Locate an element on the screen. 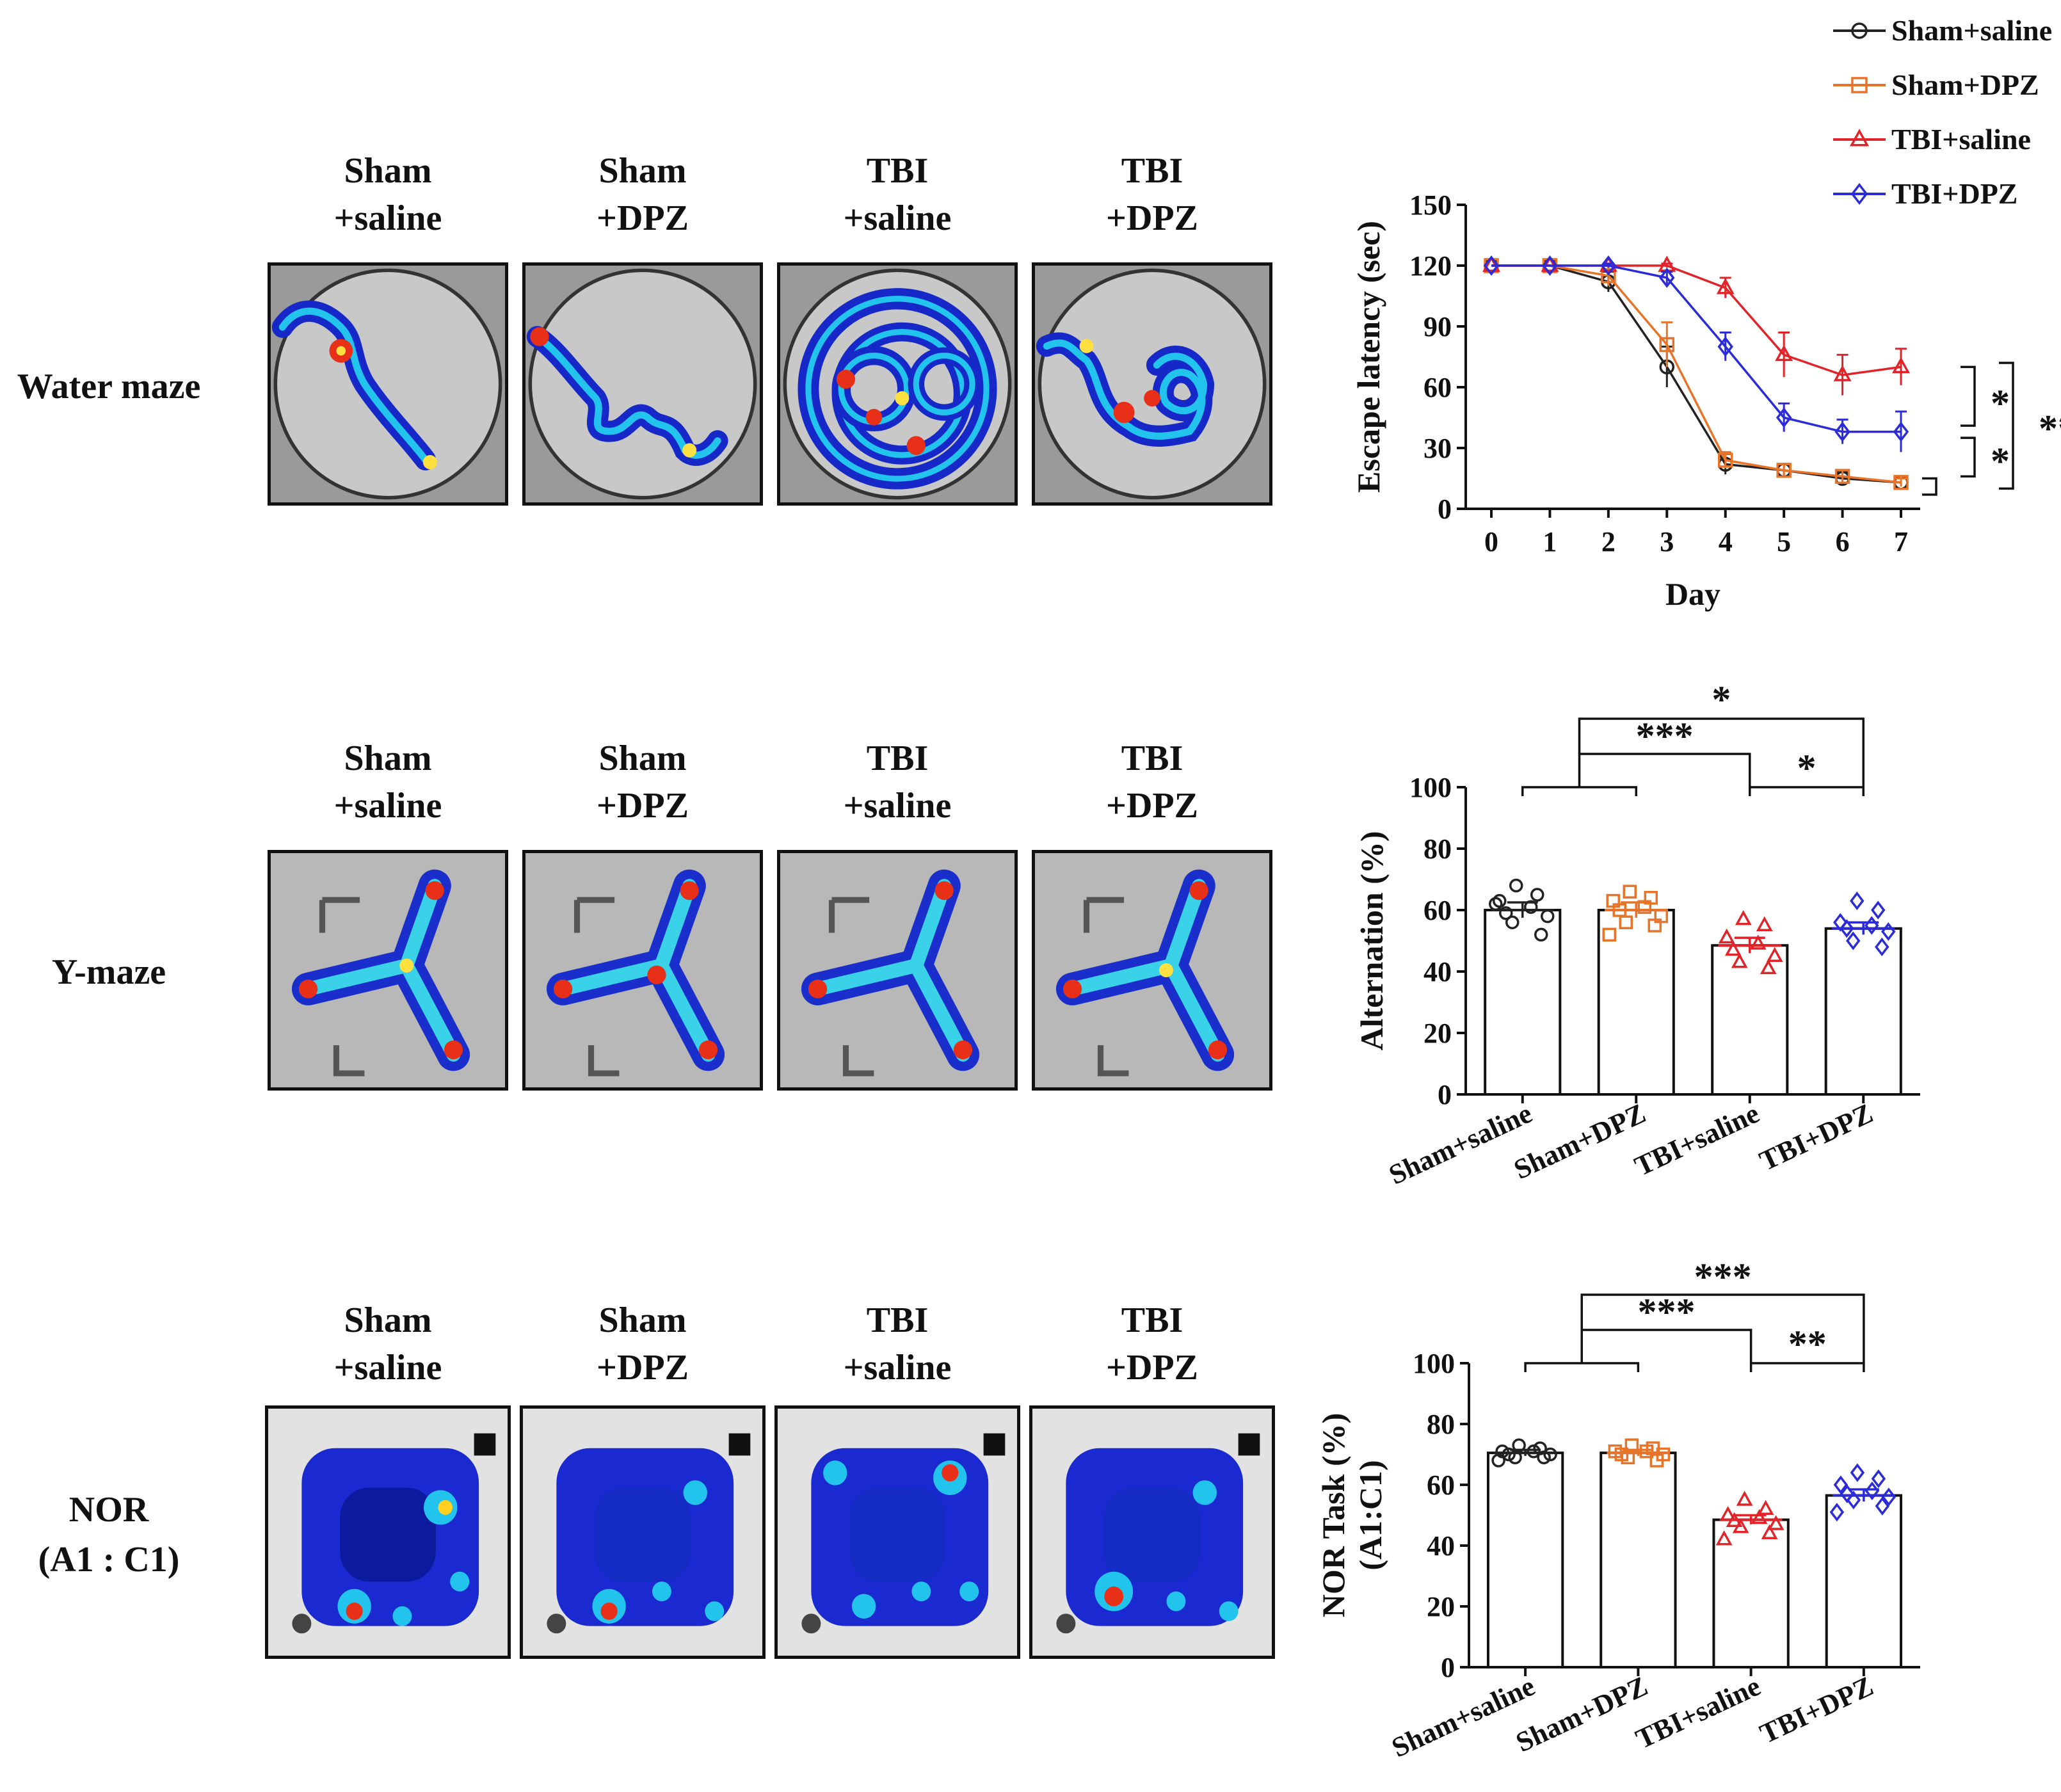  water-maze-heatmap-tbi-saline is located at coordinates (897, 384).